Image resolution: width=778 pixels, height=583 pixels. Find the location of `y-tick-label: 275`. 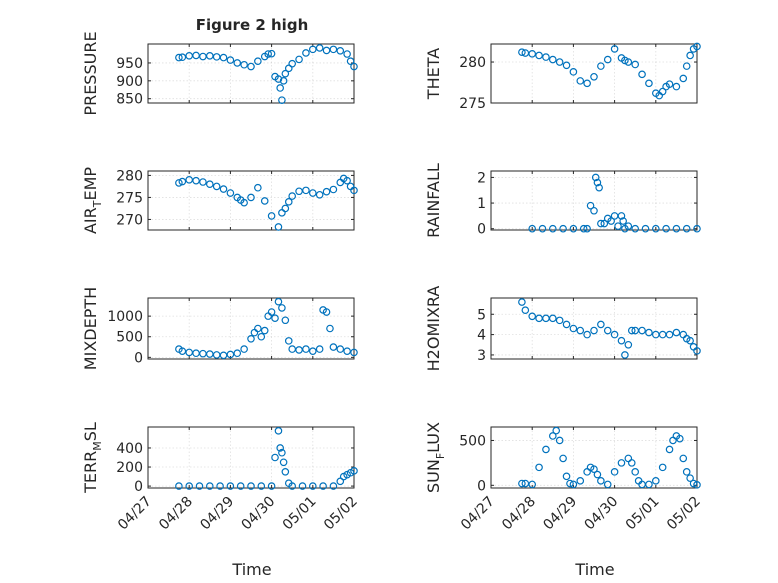

y-tick-label: 275 is located at coordinates (472, 104).